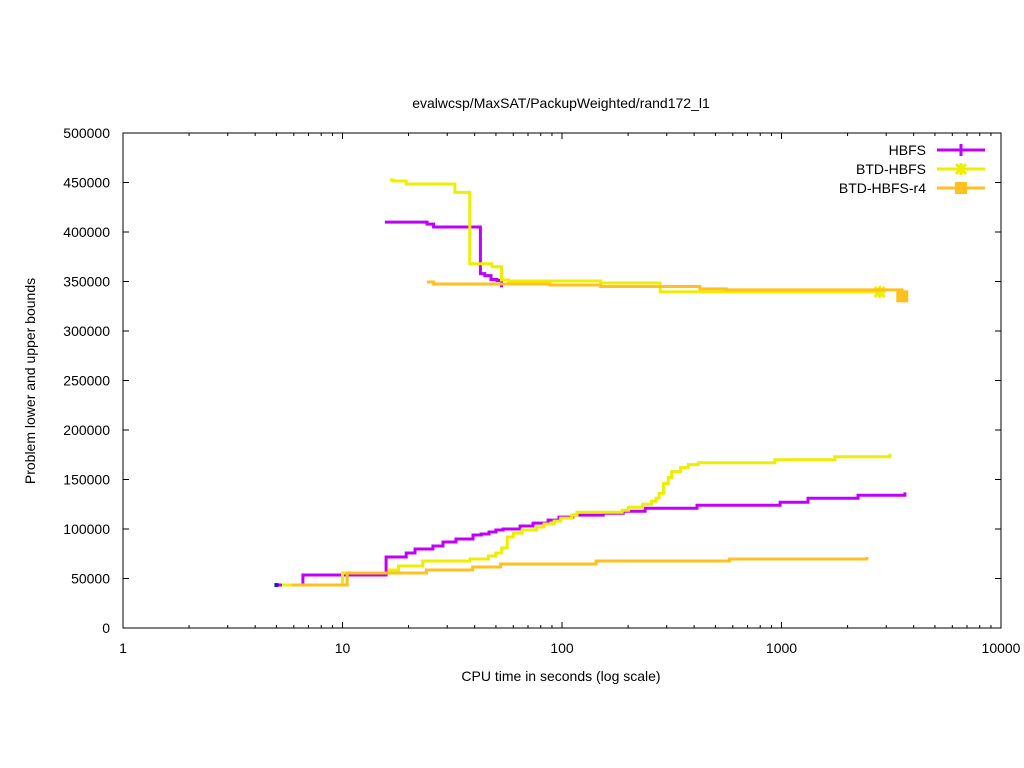  What do you see at coordinates (276, 585) in the screenshot?
I see `start-point` at bounding box center [276, 585].